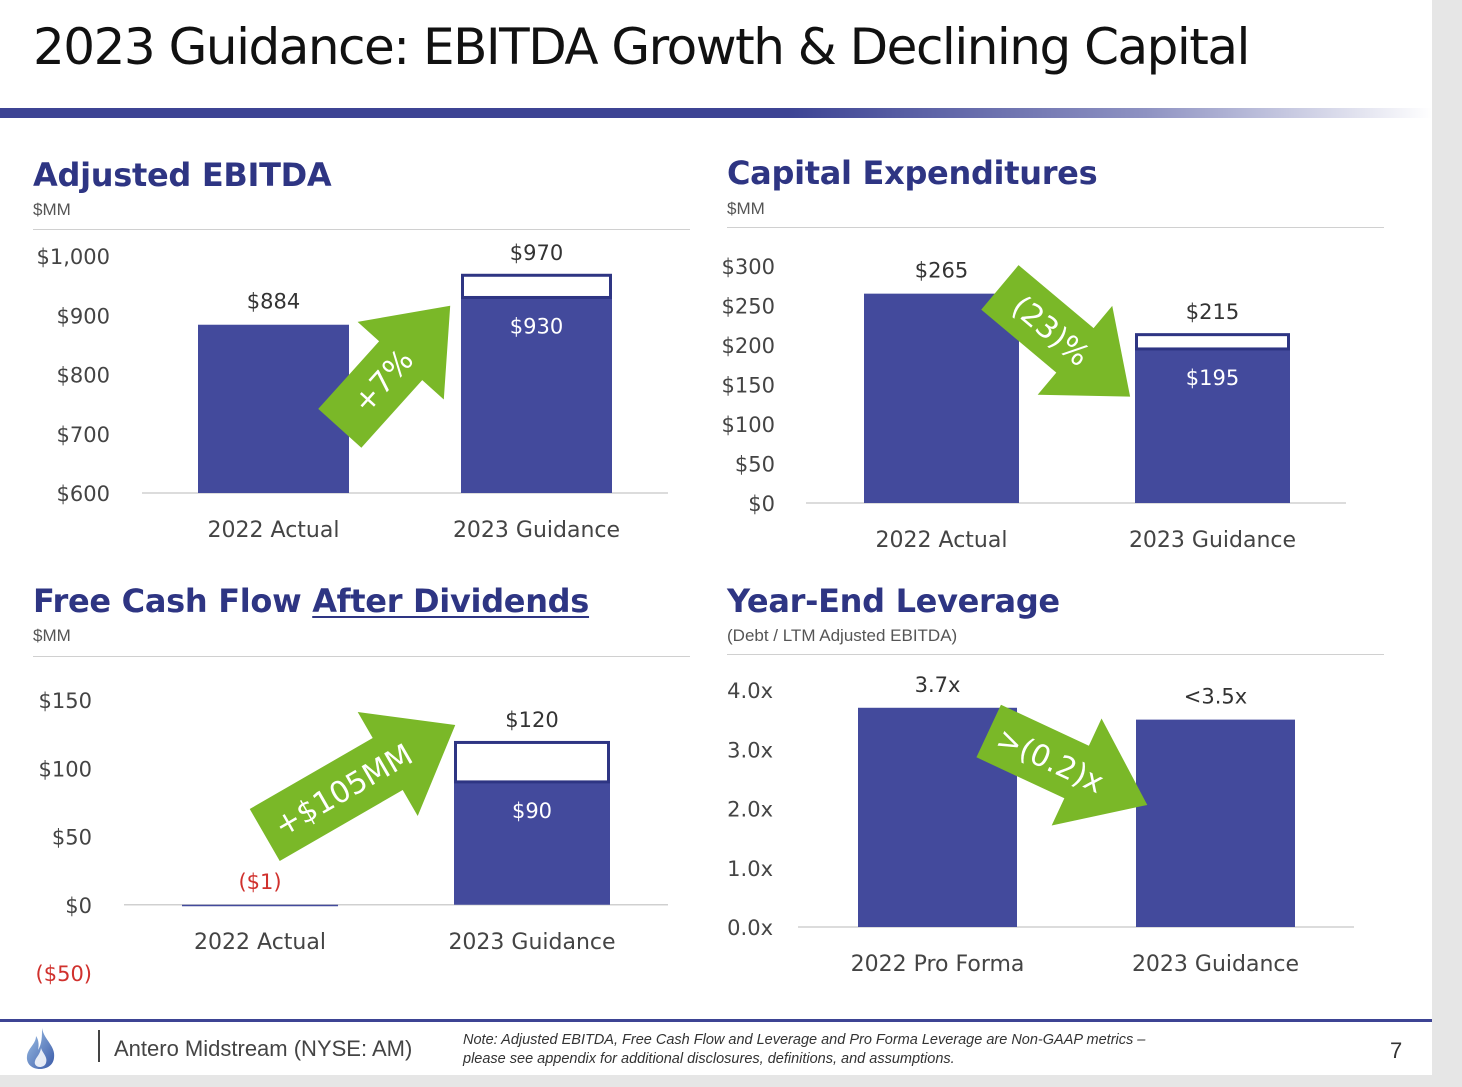  I want to click on capex-range-box, so click(1212, 342).